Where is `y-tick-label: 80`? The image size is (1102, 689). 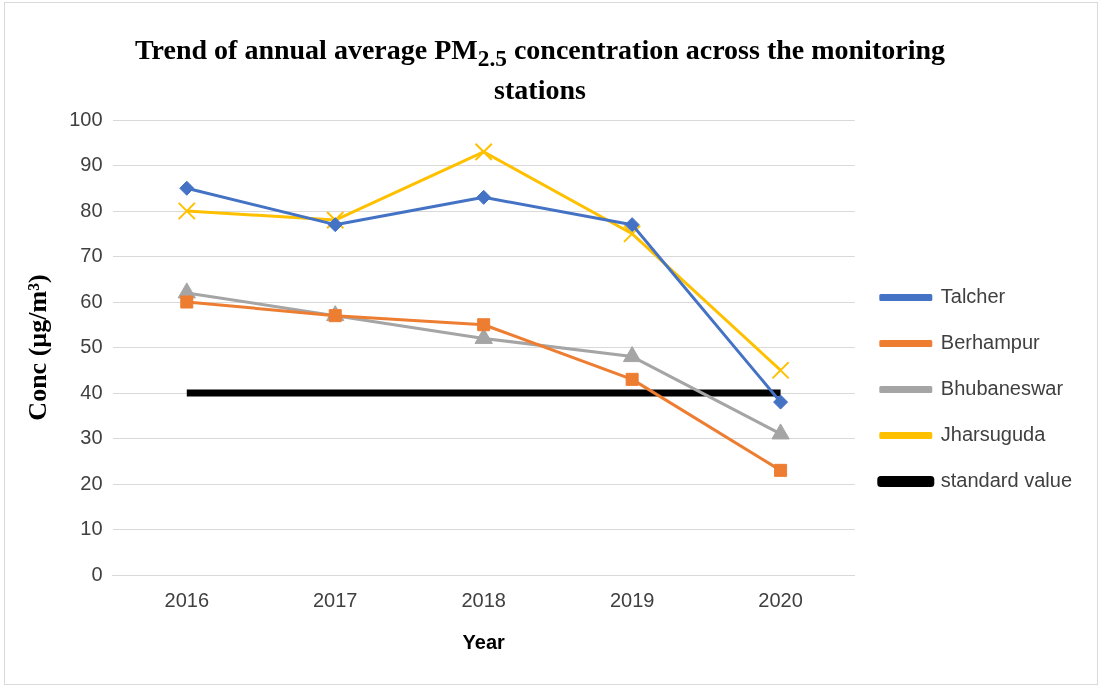 y-tick-label: 80 is located at coordinates (91, 209).